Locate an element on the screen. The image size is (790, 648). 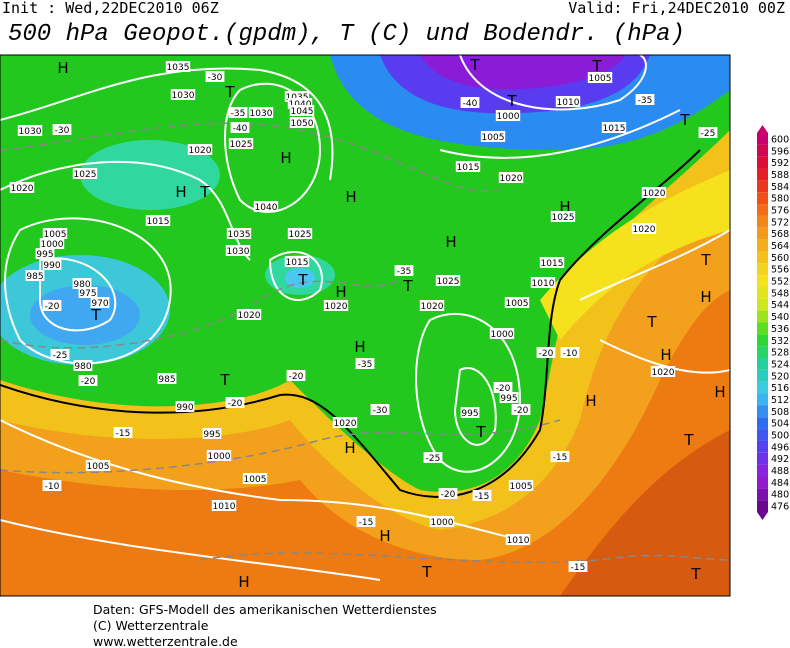
contour-value: 985 is located at coordinates (166, 380).